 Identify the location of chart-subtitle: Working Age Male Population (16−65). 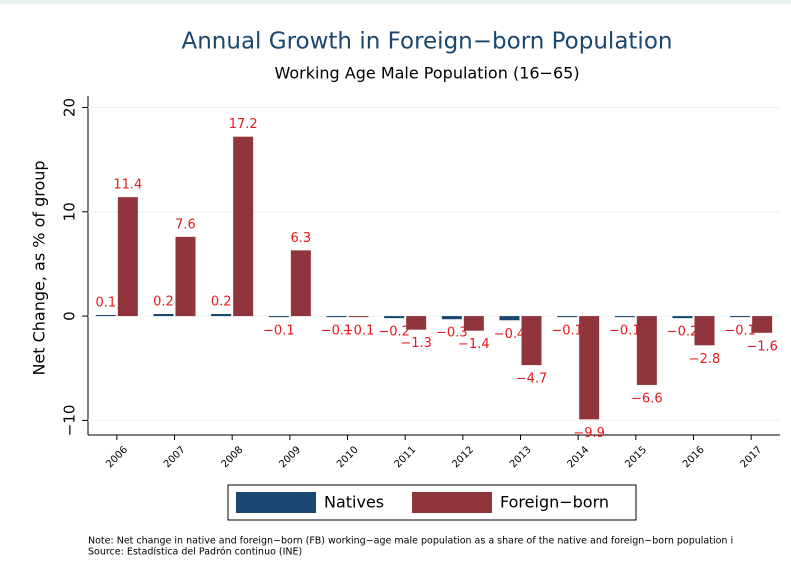
(426, 73).